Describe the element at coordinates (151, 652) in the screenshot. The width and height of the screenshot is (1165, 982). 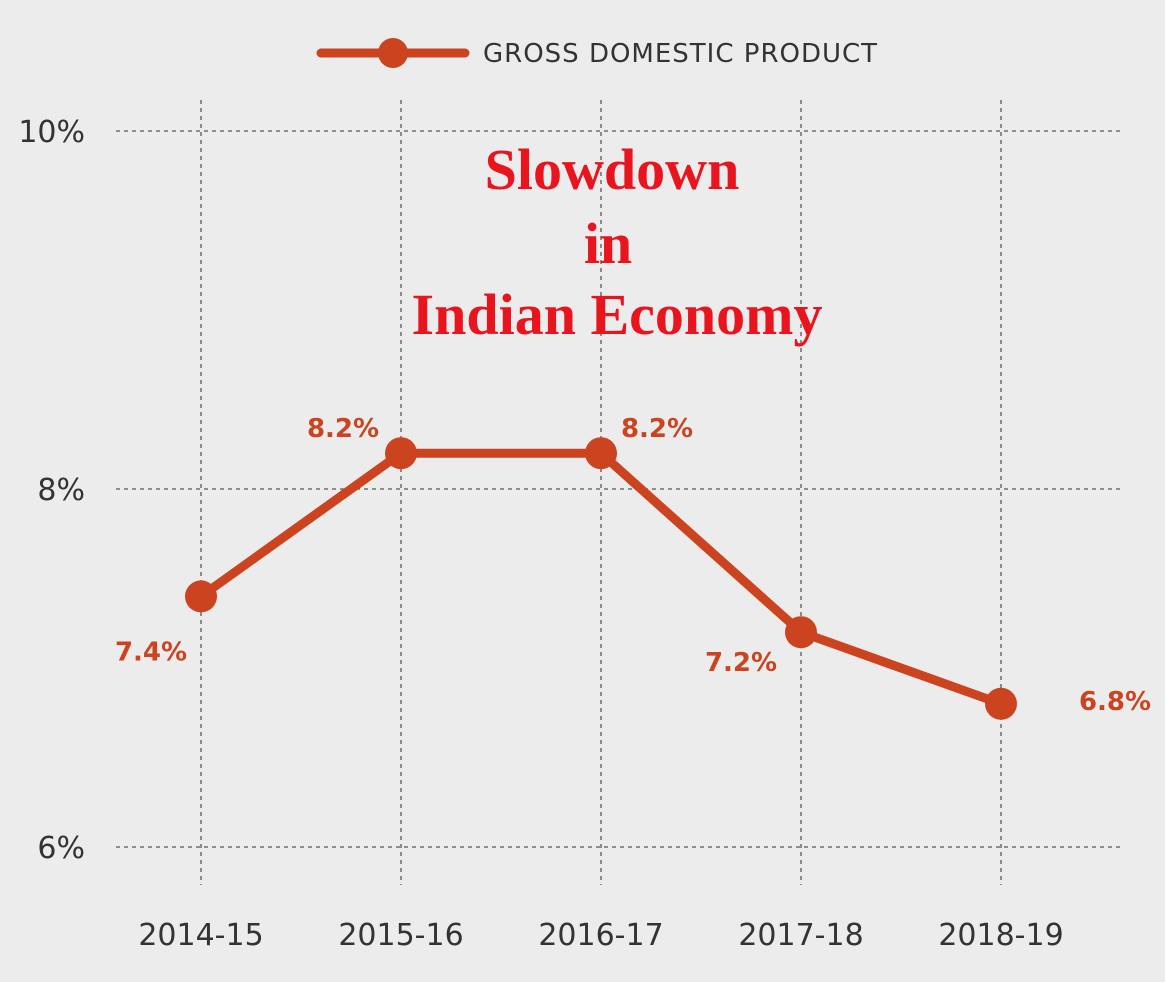
I see `data-label: 7.4%` at that location.